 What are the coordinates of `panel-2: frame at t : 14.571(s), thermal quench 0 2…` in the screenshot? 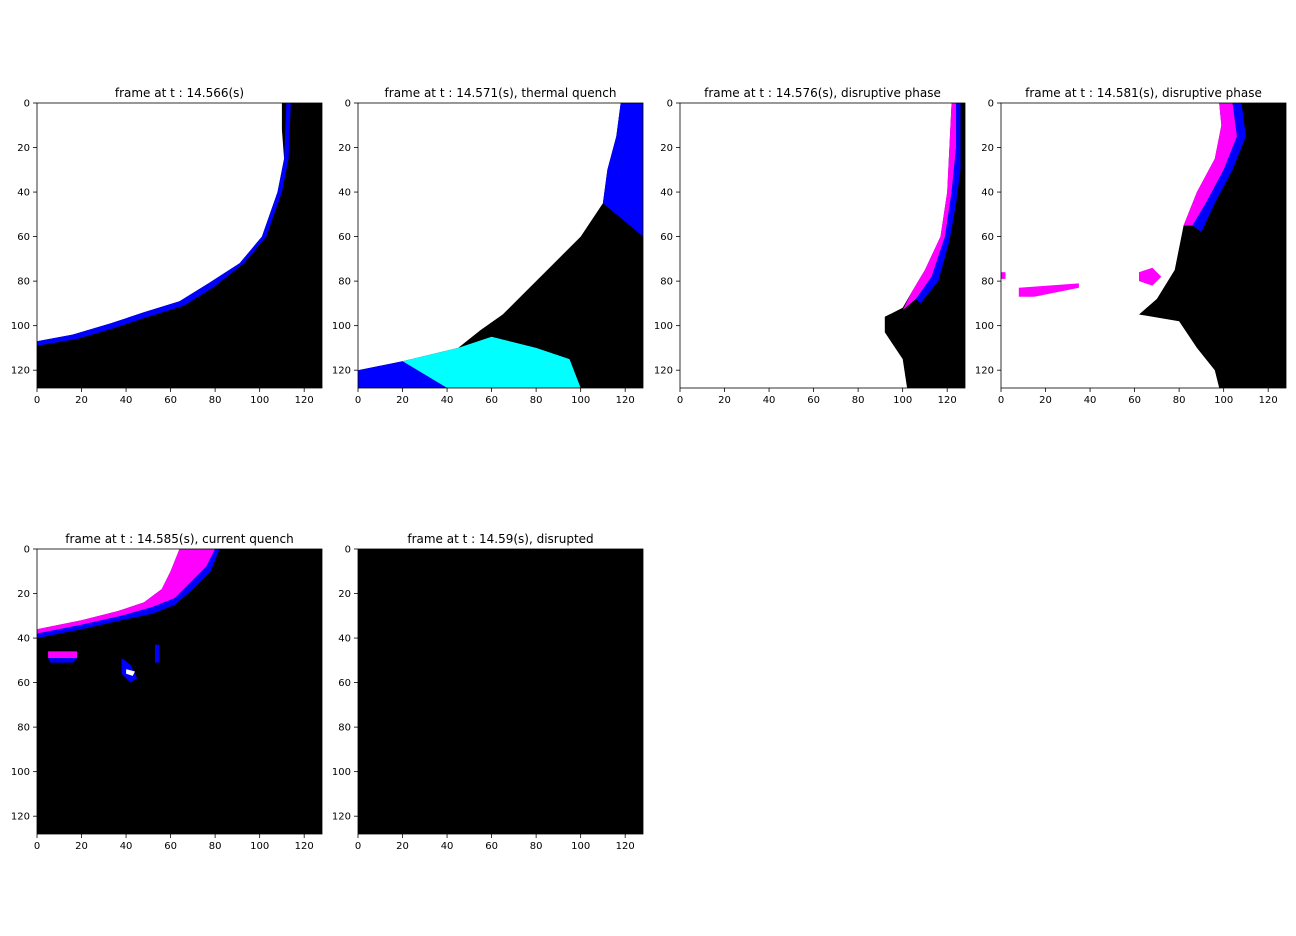 It's located at (488, 246).